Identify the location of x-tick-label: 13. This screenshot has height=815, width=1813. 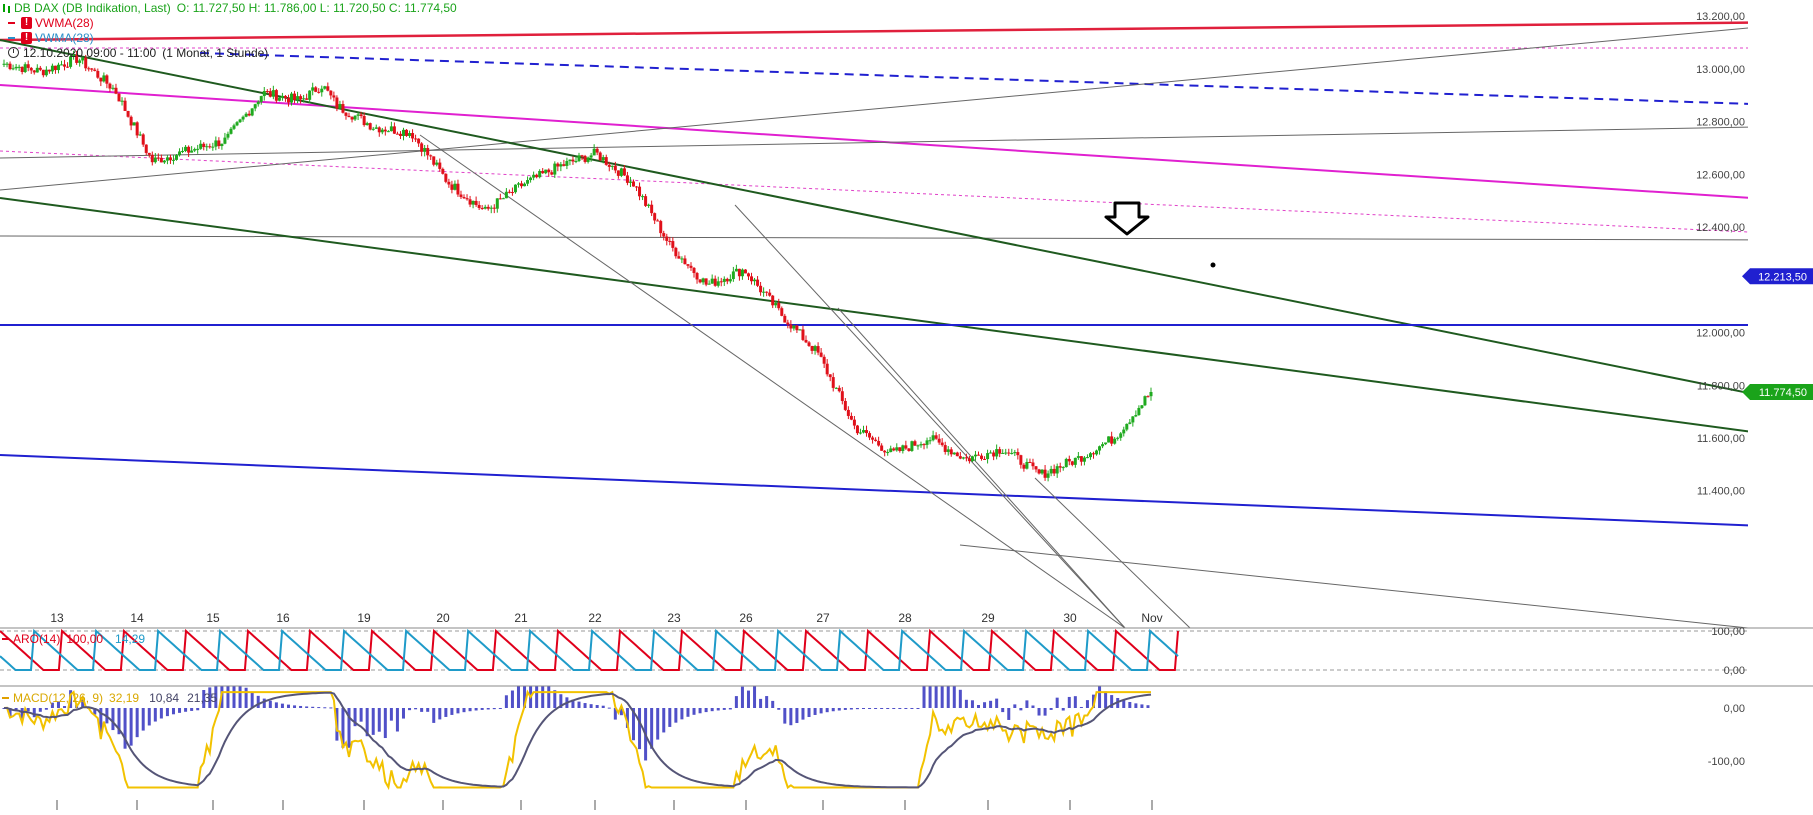
(57, 618).